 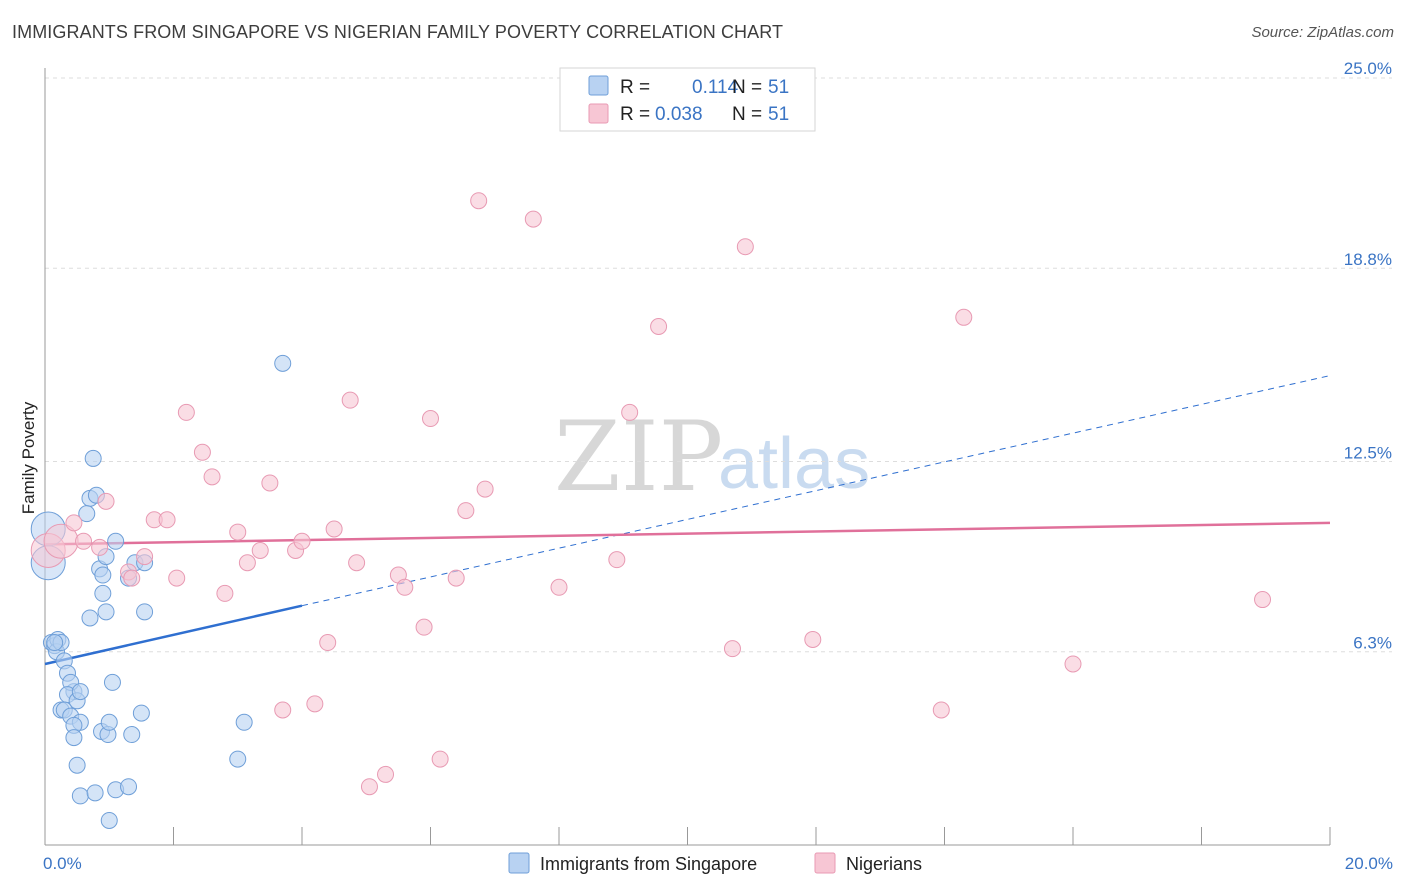 I want to click on y-tick-label: 12.5%, so click(x=1368, y=453).